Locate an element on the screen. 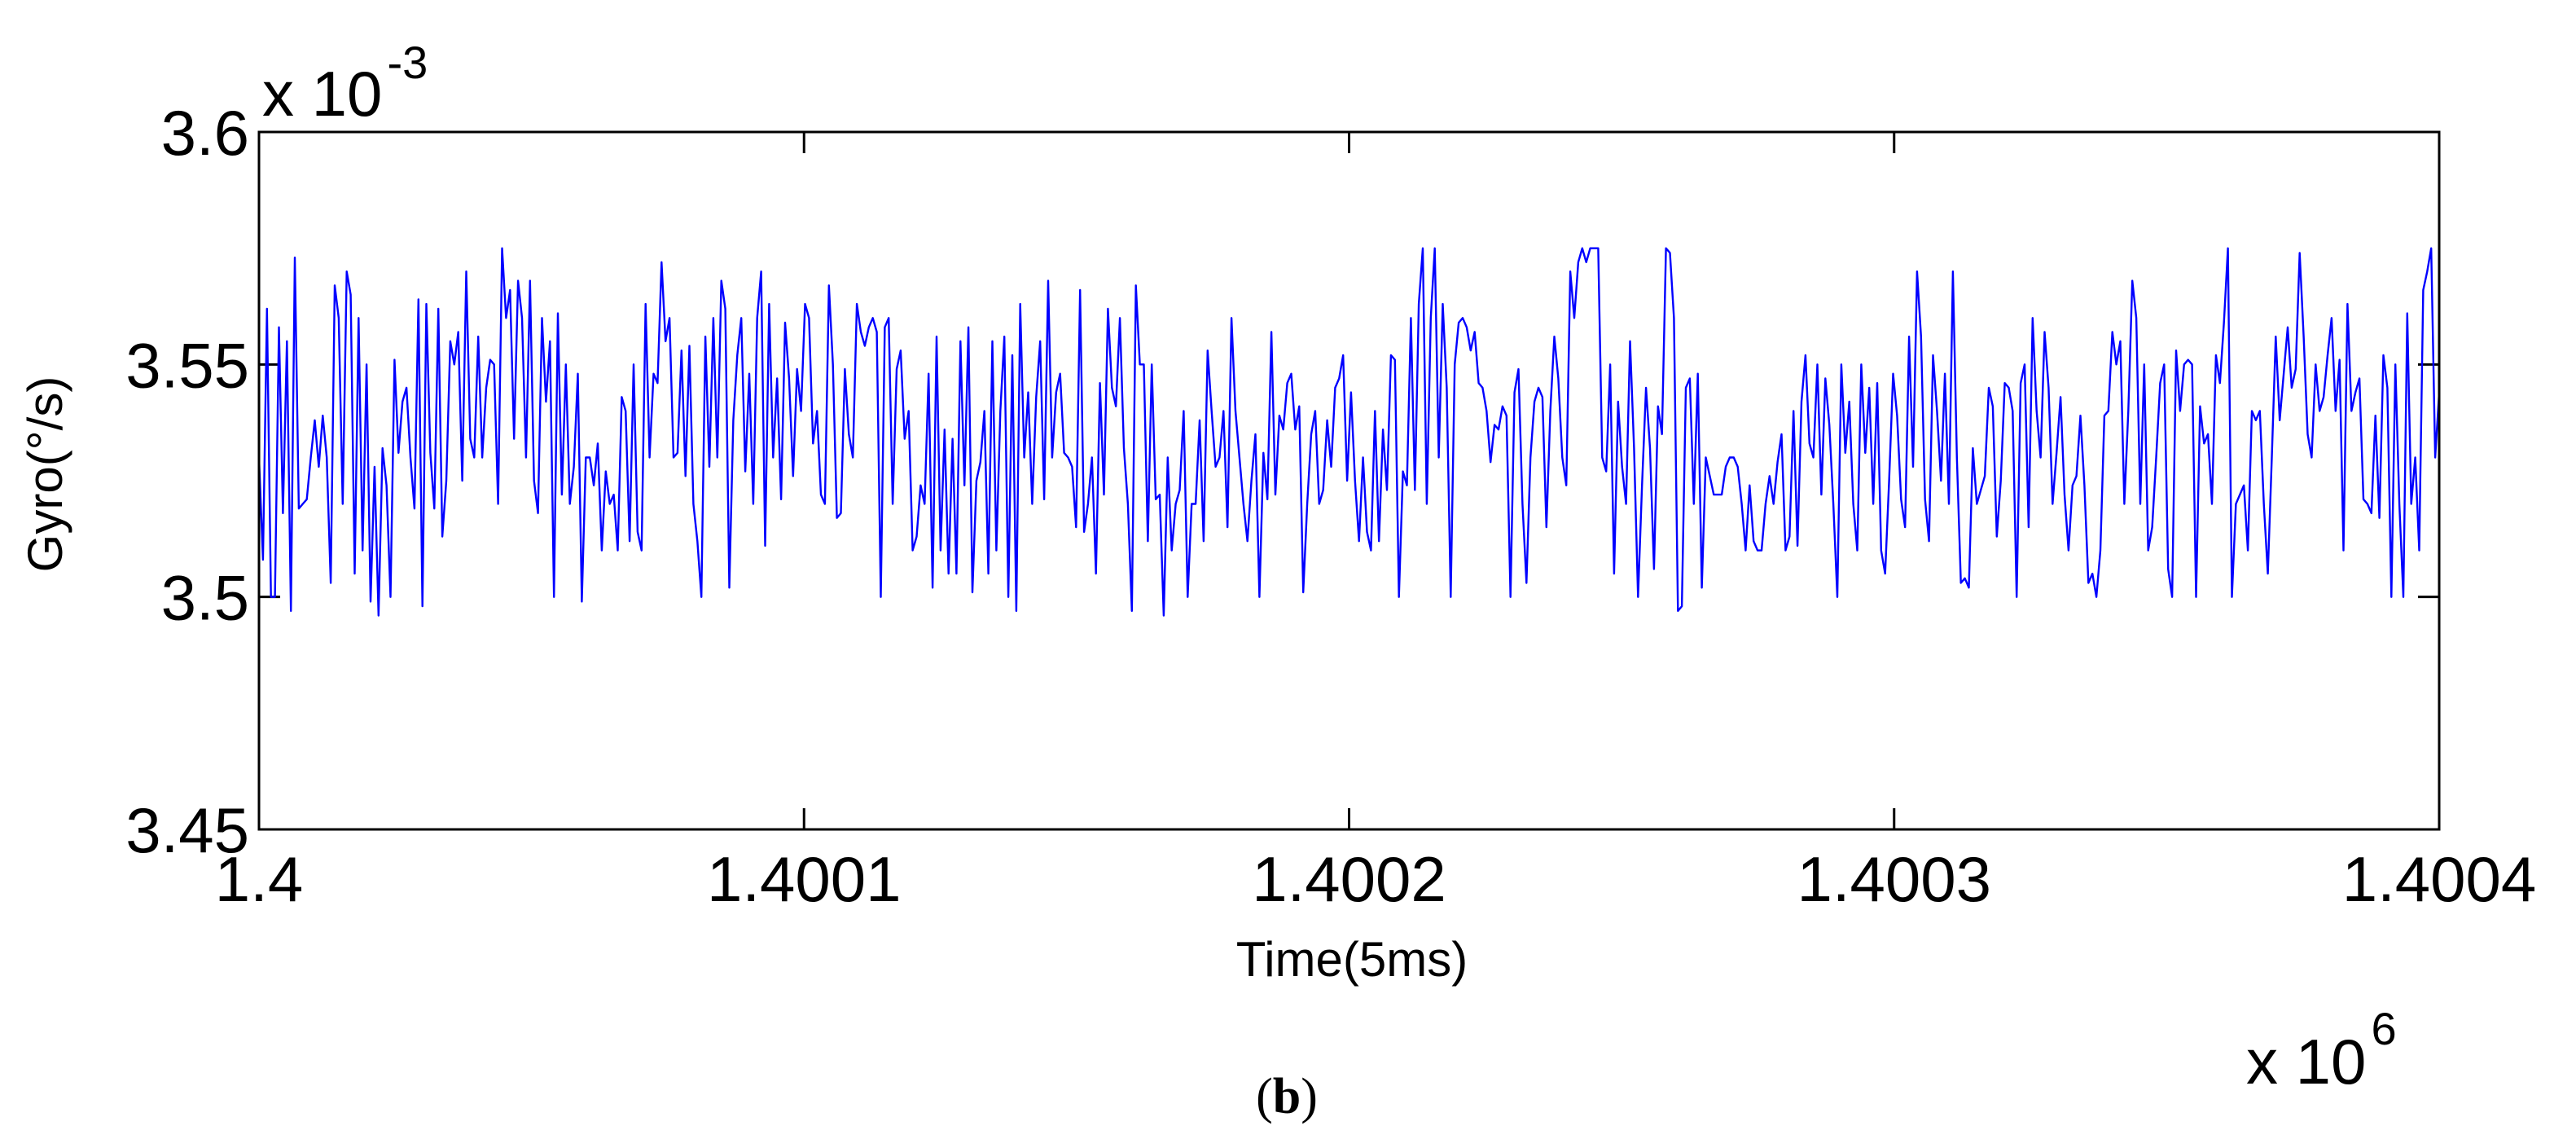 The width and height of the screenshot is (2576, 1139). figure-caption: (b) is located at coordinates (1287, 1096).